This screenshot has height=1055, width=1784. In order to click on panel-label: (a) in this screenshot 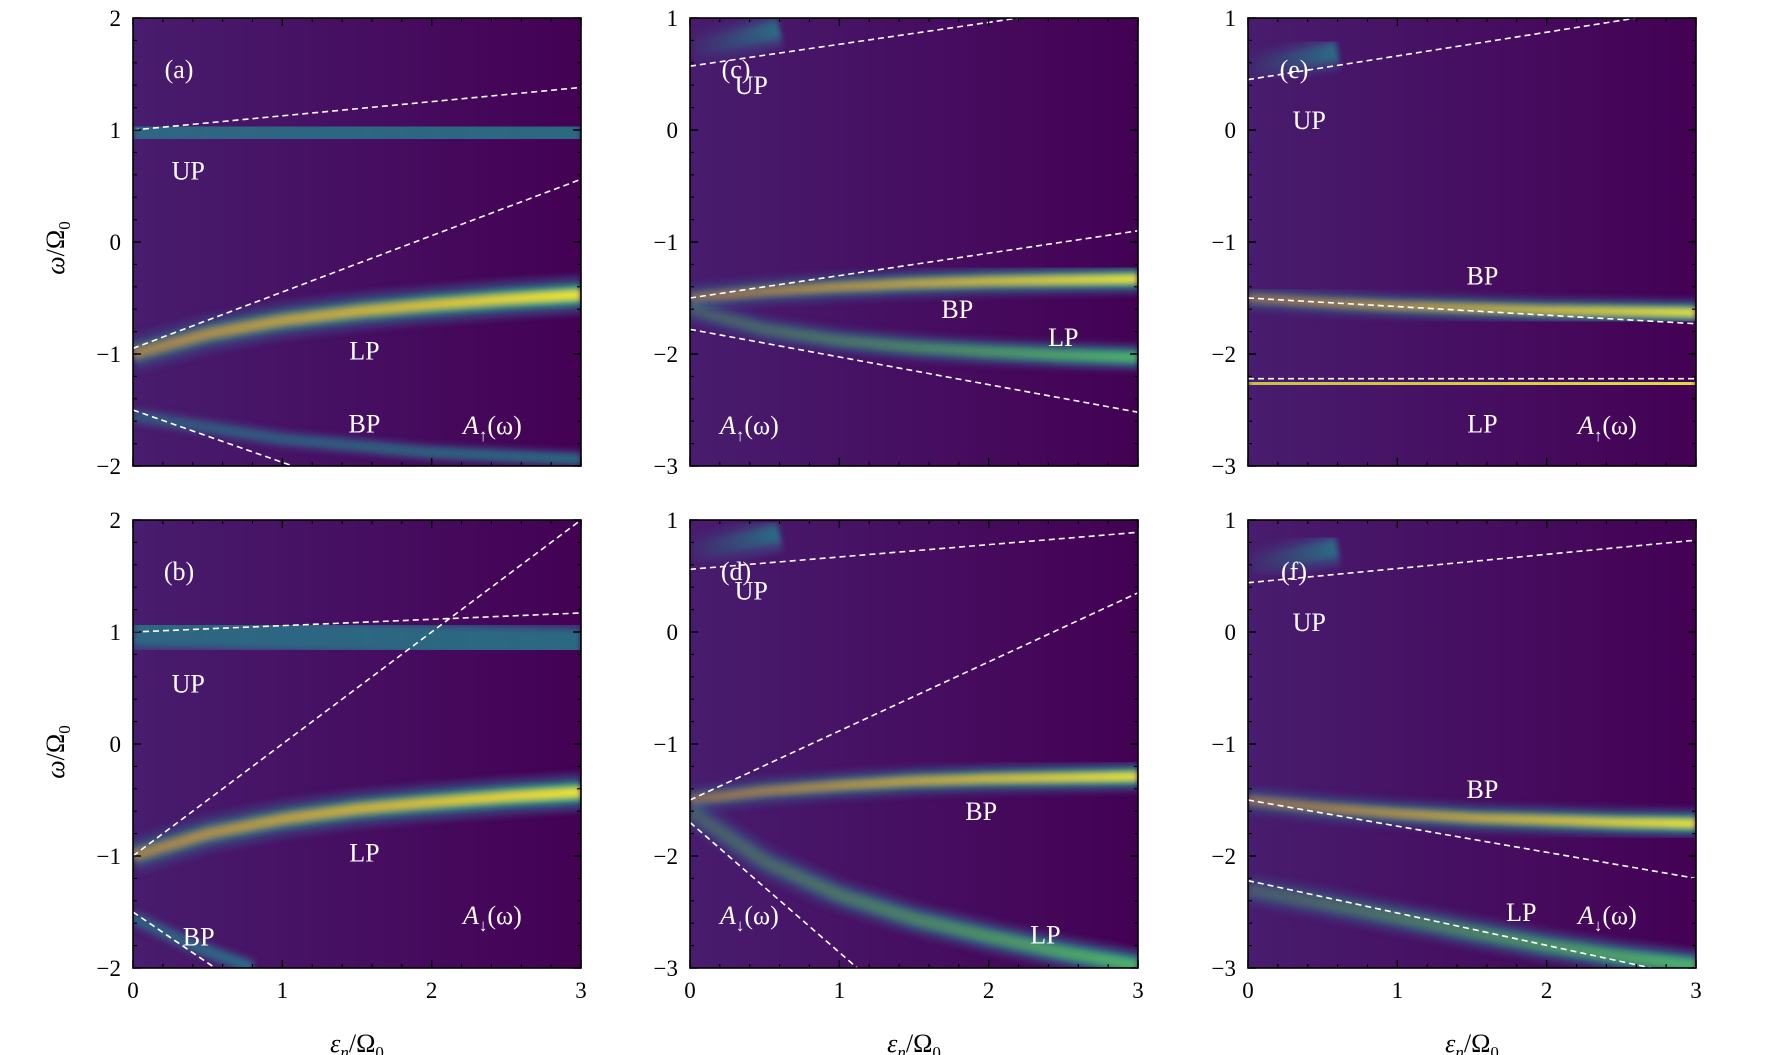, I will do `click(179, 69)`.